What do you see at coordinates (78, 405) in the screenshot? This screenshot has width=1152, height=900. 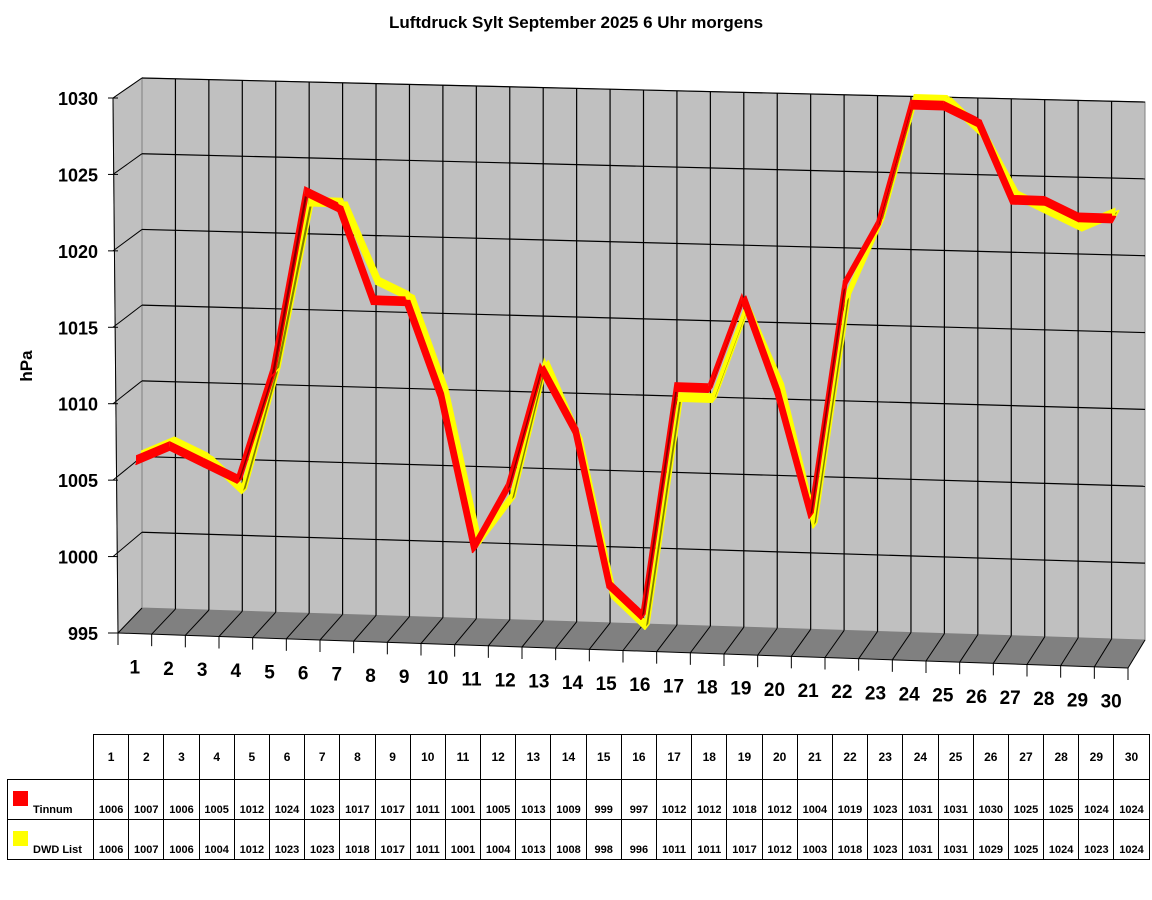 I see `y-tick-label: 1010` at bounding box center [78, 405].